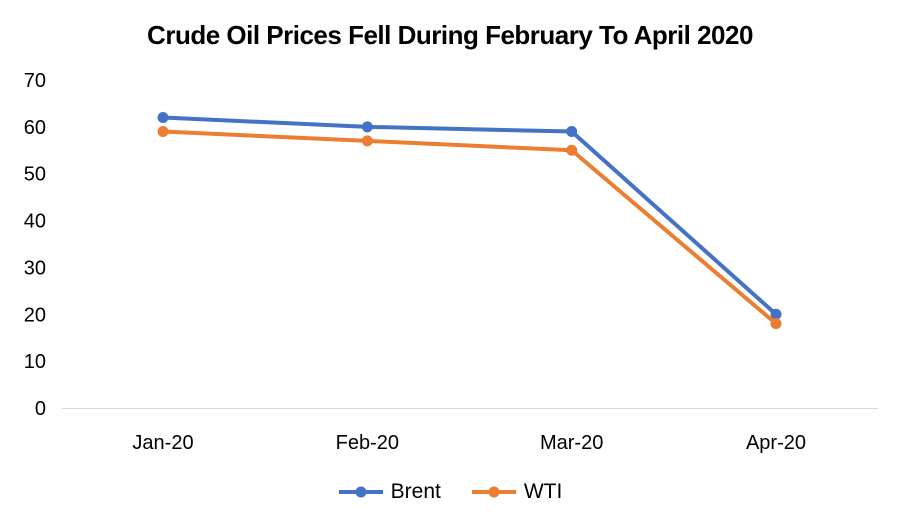 The width and height of the screenshot is (900, 525). What do you see at coordinates (776, 443) in the screenshot?
I see `x-tick-label: Apr-20` at bounding box center [776, 443].